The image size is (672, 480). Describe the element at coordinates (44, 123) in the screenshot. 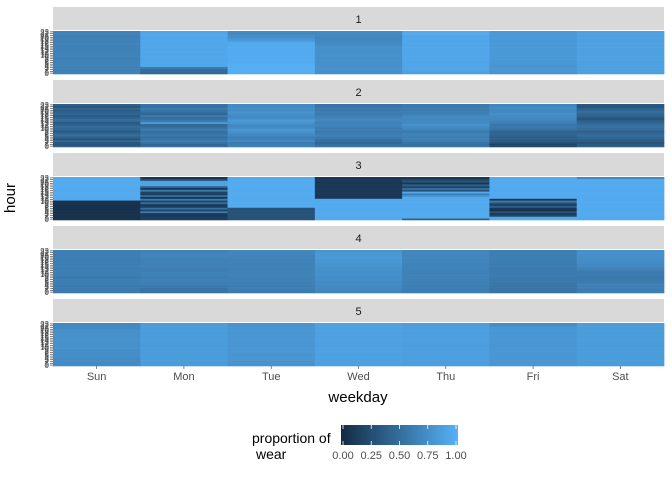

I see `y-tick-label: 13` at that location.